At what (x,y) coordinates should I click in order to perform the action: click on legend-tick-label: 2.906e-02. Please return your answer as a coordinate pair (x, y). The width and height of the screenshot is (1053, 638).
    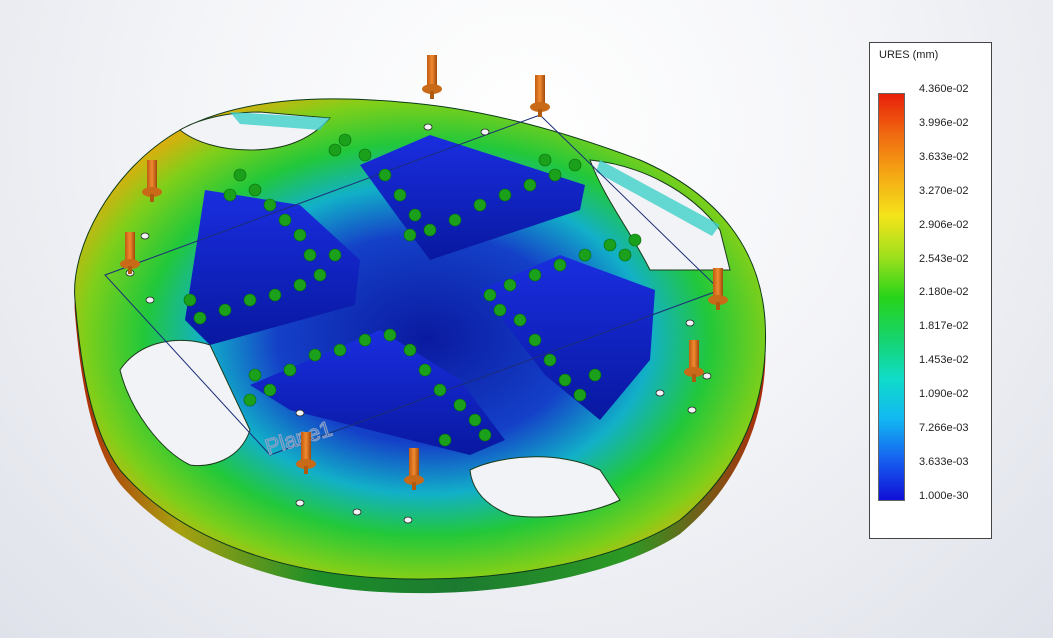
    Looking at the image, I should click on (944, 224).